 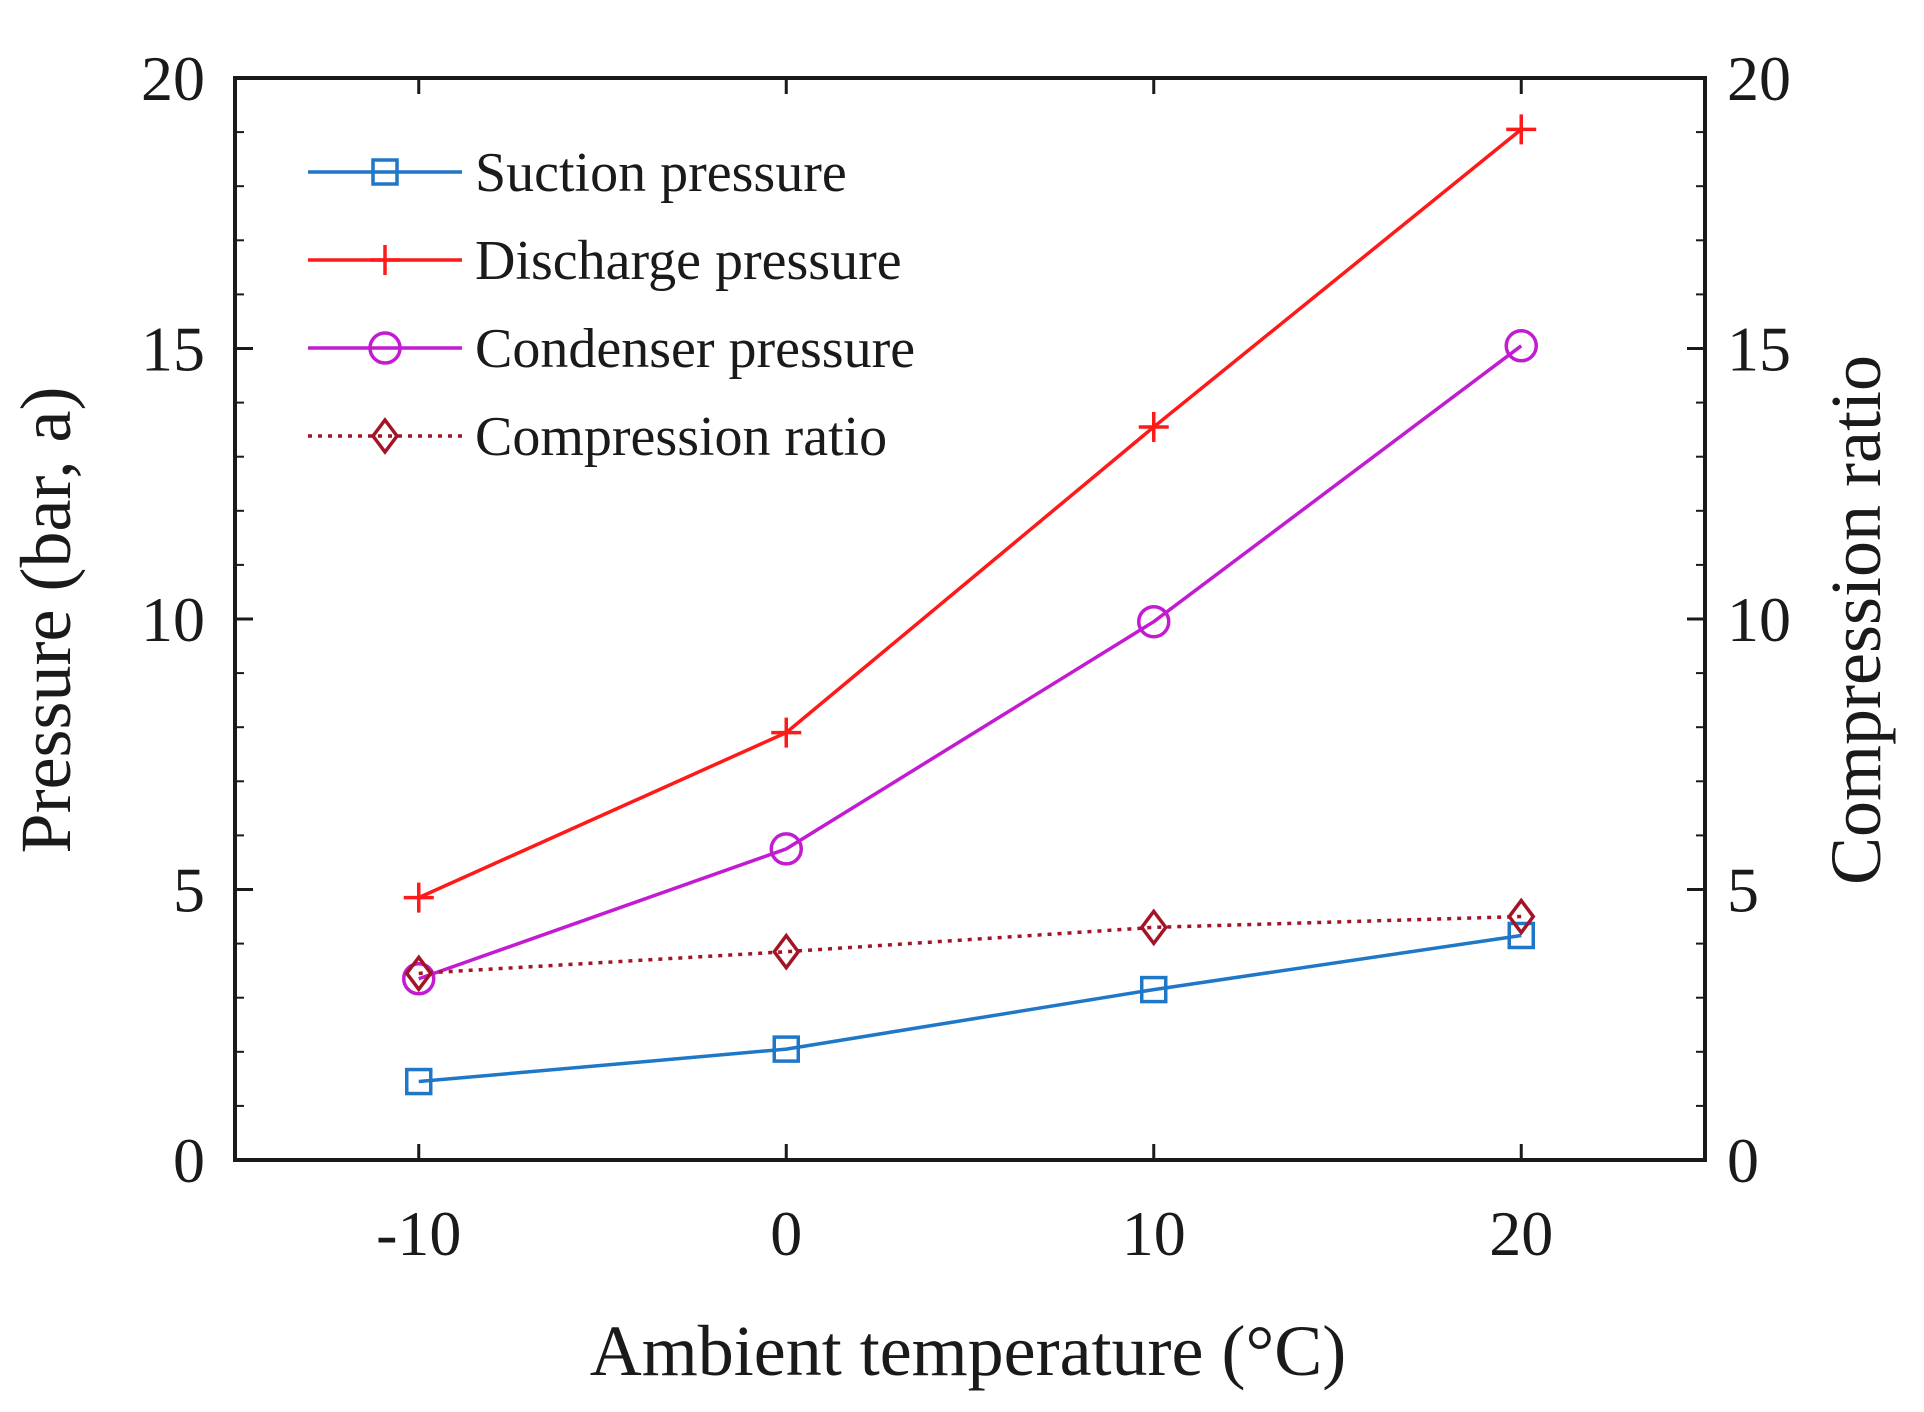 I want to click on y-tick-label: 10, so click(x=173, y=619).